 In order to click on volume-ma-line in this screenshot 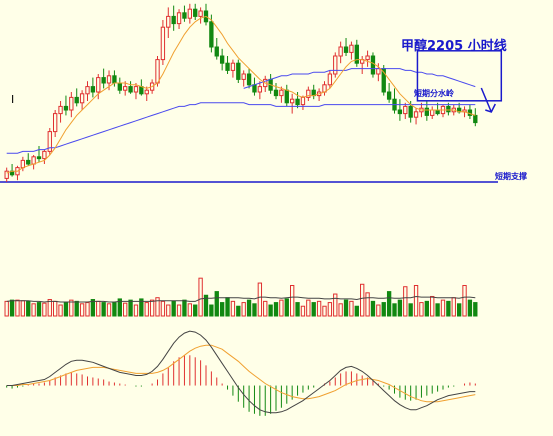, I will do `click(241, 299)`.